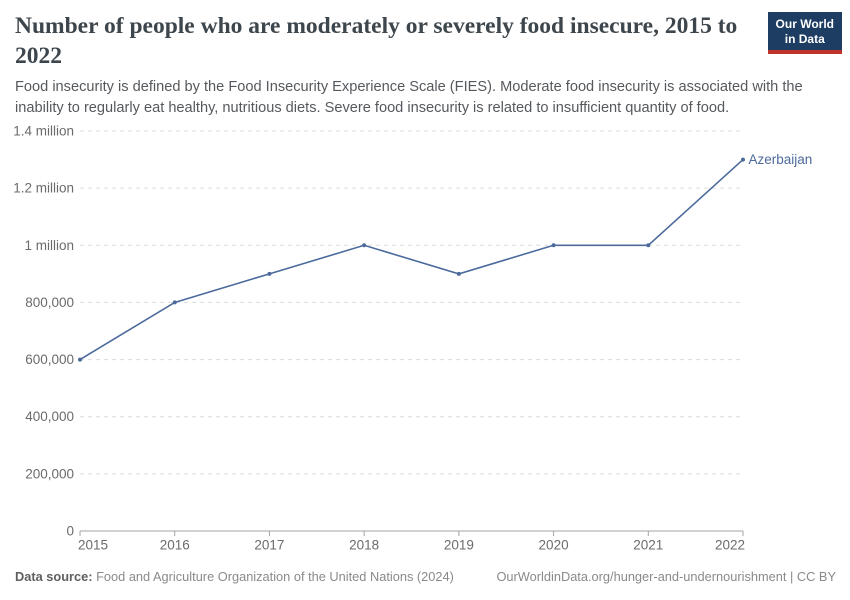 The height and width of the screenshot is (600, 850). What do you see at coordinates (49, 473) in the screenshot?
I see `y-axis-tick-label: 200,000` at bounding box center [49, 473].